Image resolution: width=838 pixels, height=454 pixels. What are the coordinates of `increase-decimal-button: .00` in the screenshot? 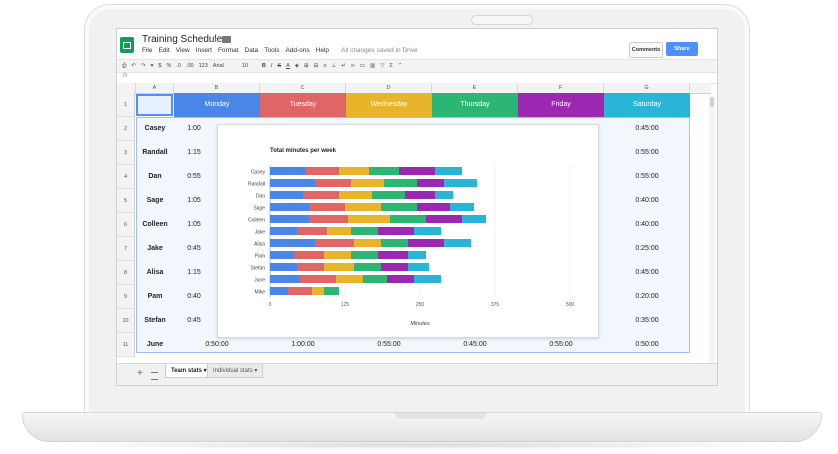 It's located at (189, 66).